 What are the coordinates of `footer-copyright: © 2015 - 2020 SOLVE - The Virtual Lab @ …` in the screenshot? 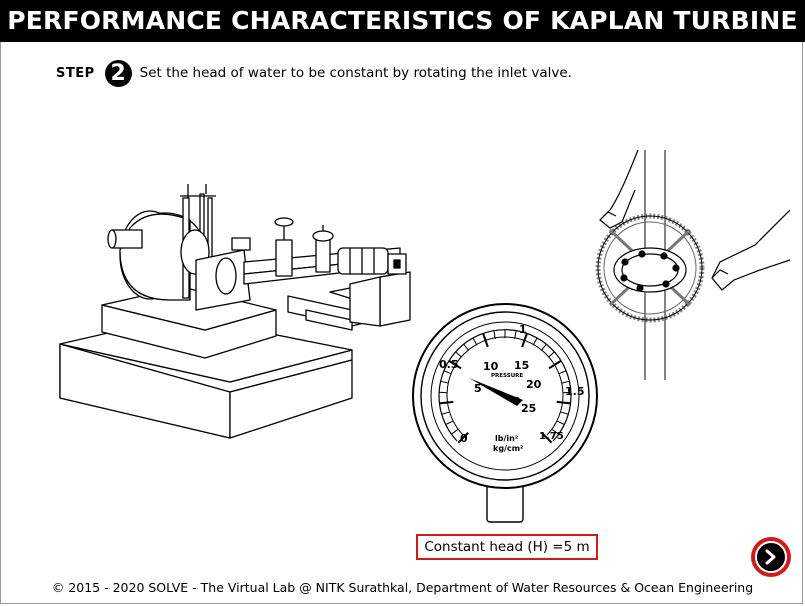 It's located at (402, 587).